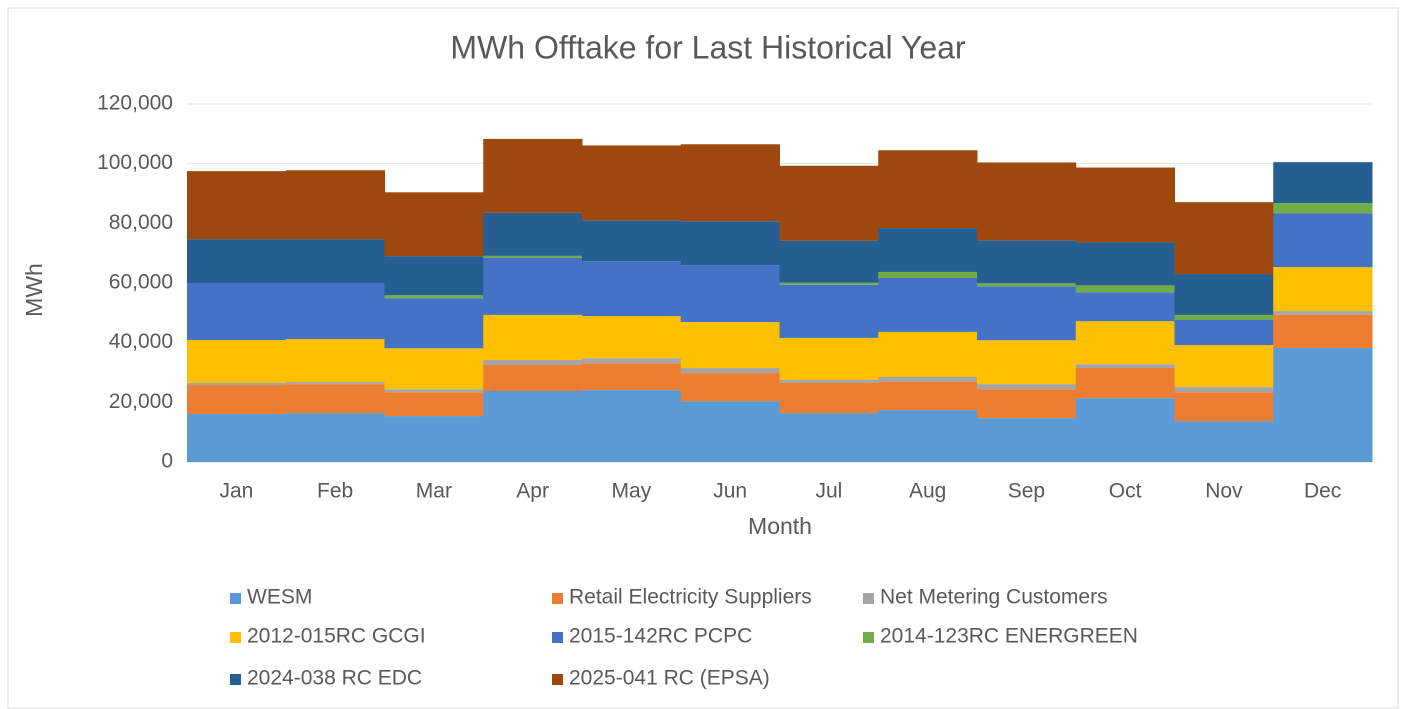 Image resolution: width=1406 pixels, height=709 pixels. What do you see at coordinates (434, 491) in the screenshot?
I see `x-tick-label: Mar` at bounding box center [434, 491].